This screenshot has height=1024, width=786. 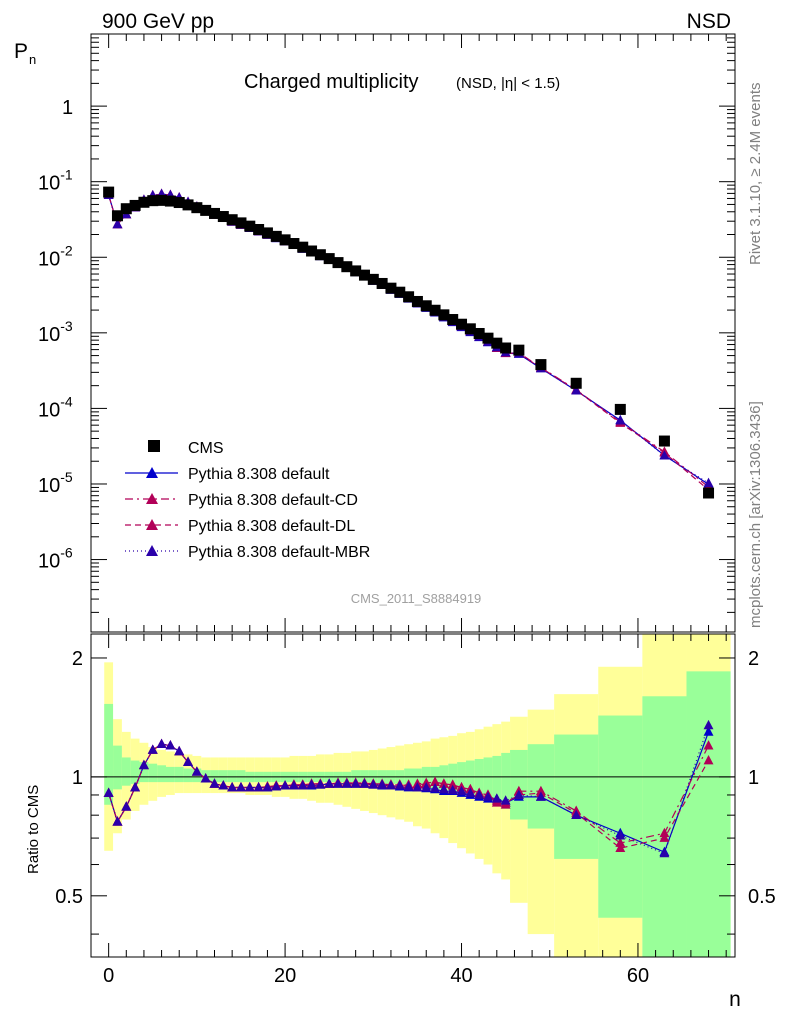 What do you see at coordinates (55, 559) in the screenshot?
I see `y-tick-label: 10⁻⁶` at bounding box center [55, 559].